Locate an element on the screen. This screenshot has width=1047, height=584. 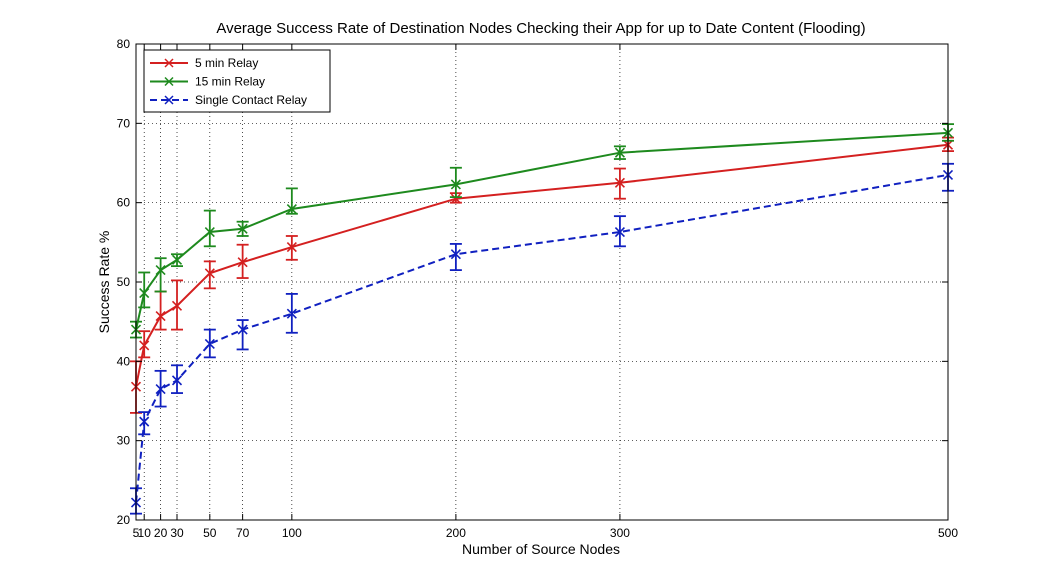
legend-label: 5 min Relay is located at coordinates (226, 63).